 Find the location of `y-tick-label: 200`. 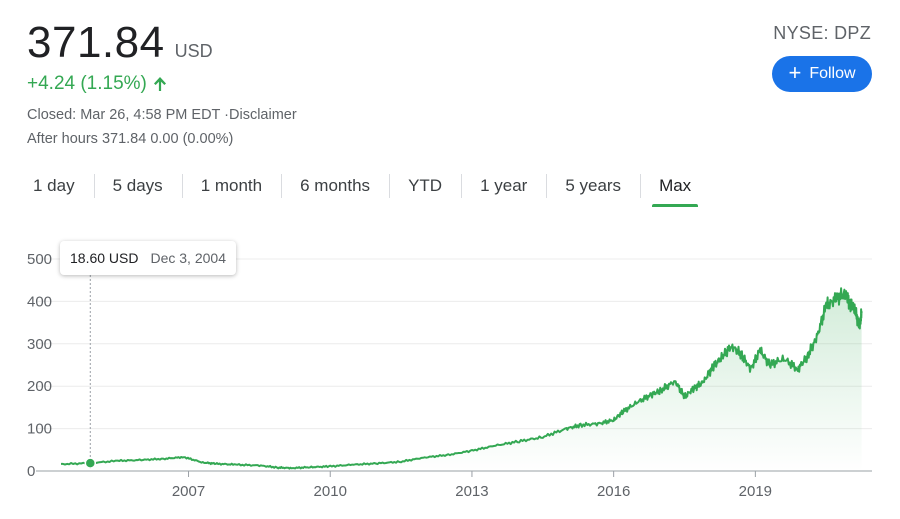

y-tick-label: 200 is located at coordinates (39, 386).